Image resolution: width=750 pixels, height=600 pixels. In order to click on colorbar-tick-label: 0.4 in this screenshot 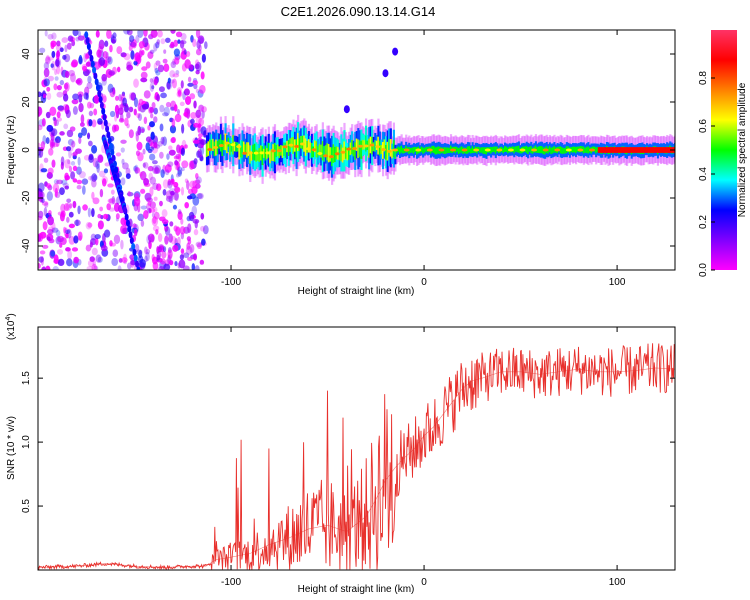, I will do `click(703, 174)`.